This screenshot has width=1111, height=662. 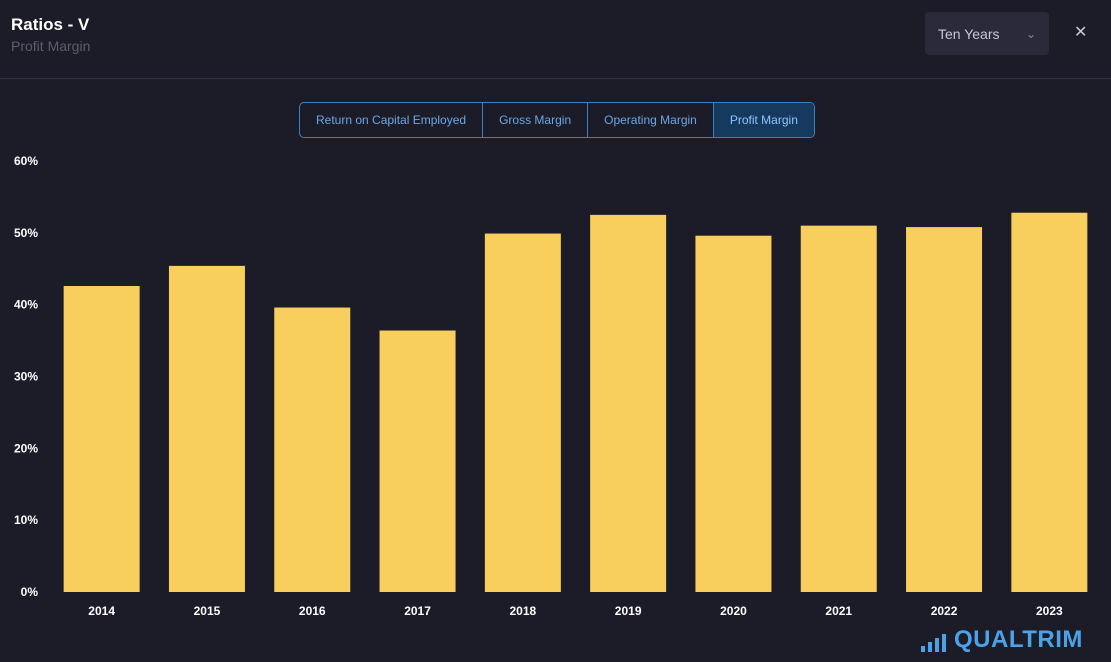 What do you see at coordinates (26, 233) in the screenshot?
I see `y-tick-label: 50%` at bounding box center [26, 233].